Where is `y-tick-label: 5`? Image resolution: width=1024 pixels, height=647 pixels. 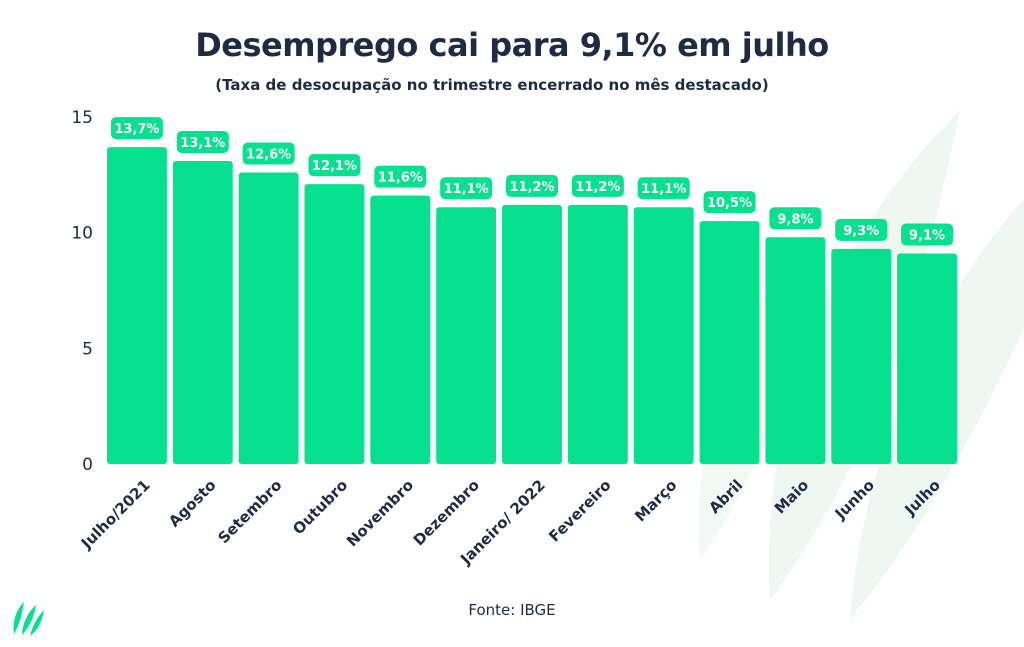
y-tick-label: 5 is located at coordinates (87, 349).